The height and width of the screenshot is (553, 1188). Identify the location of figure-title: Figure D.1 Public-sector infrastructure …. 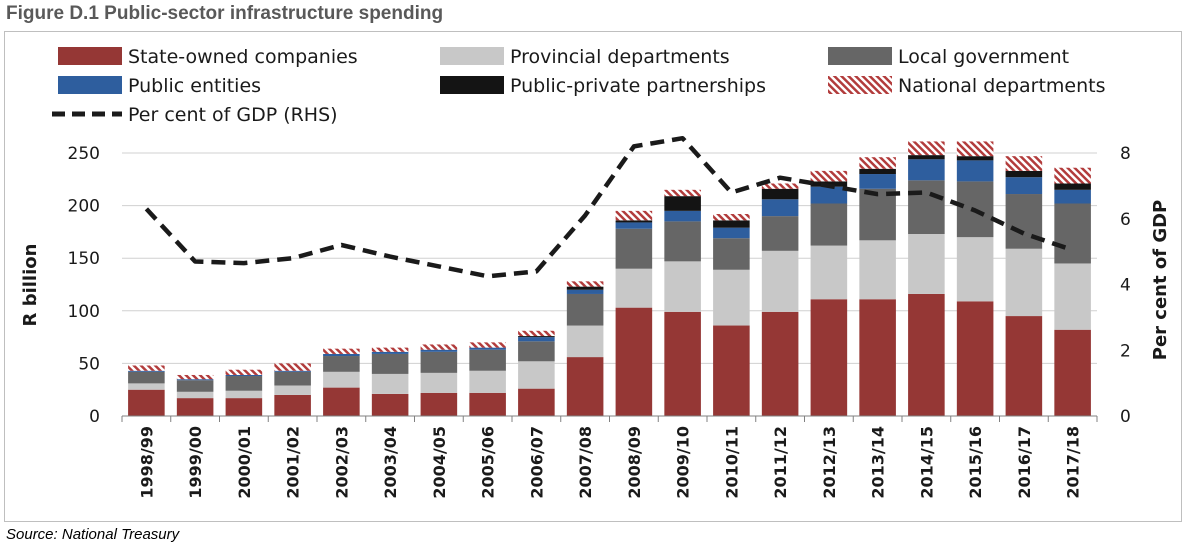
(225, 13).